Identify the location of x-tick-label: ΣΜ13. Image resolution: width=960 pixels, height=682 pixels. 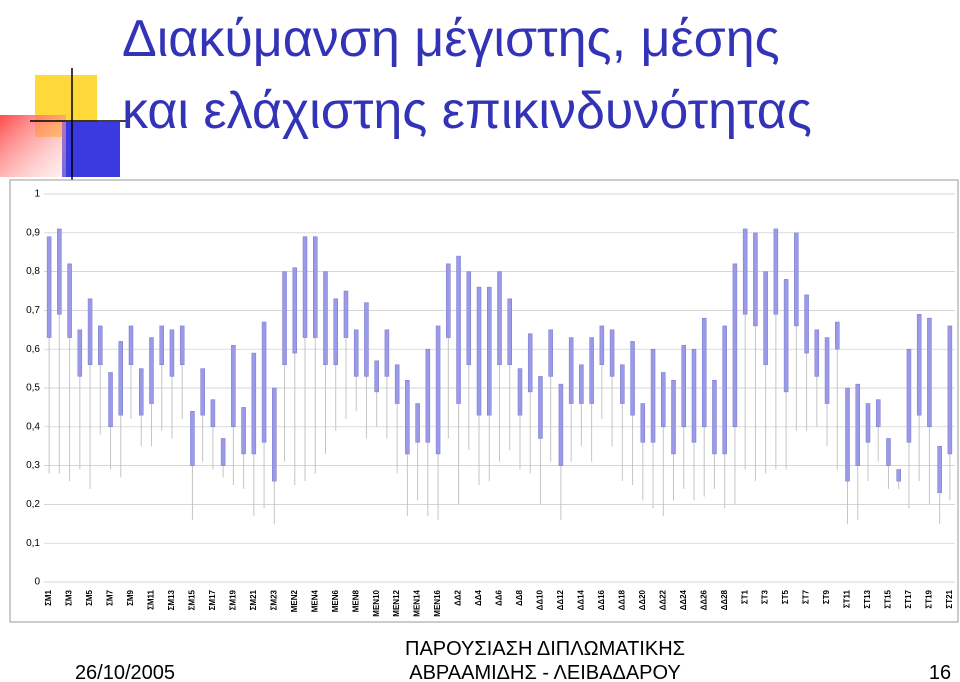
(171, 599).